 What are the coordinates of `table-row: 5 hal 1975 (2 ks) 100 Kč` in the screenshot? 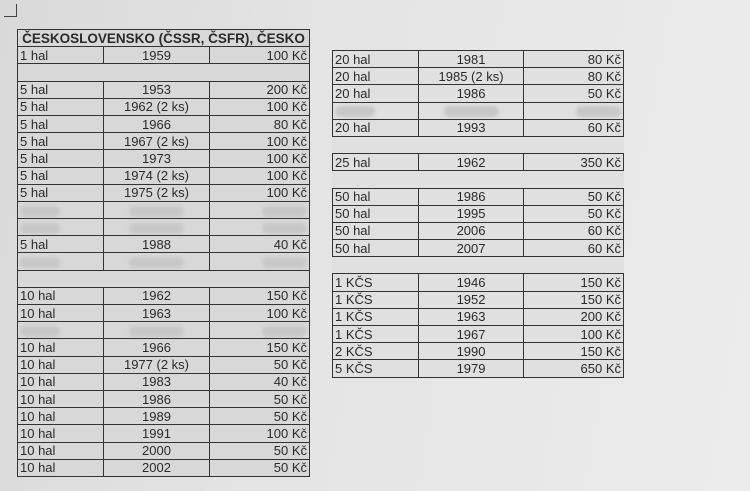 It's located at (163, 192).